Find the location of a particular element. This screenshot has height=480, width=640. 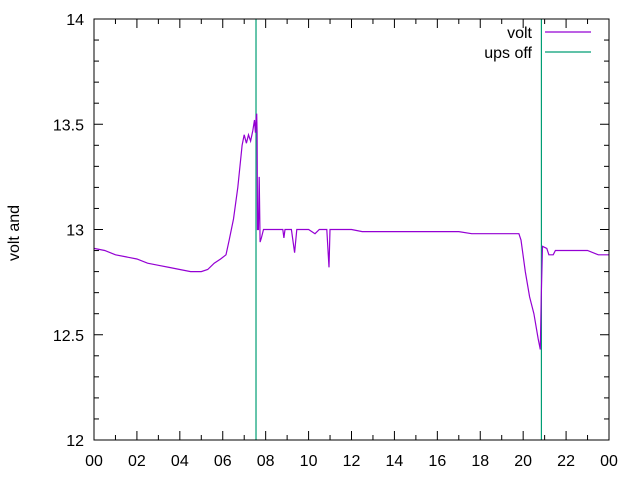

y-axis-label: volt and is located at coordinates (14, 233).